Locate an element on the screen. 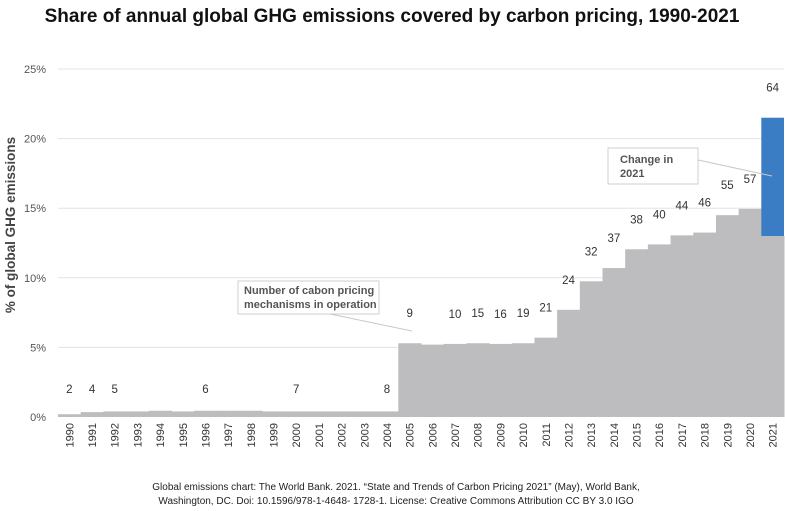 This screenshot has width=785, height=511. x-tick-label: 1995 is located at coordinates (184, 435).